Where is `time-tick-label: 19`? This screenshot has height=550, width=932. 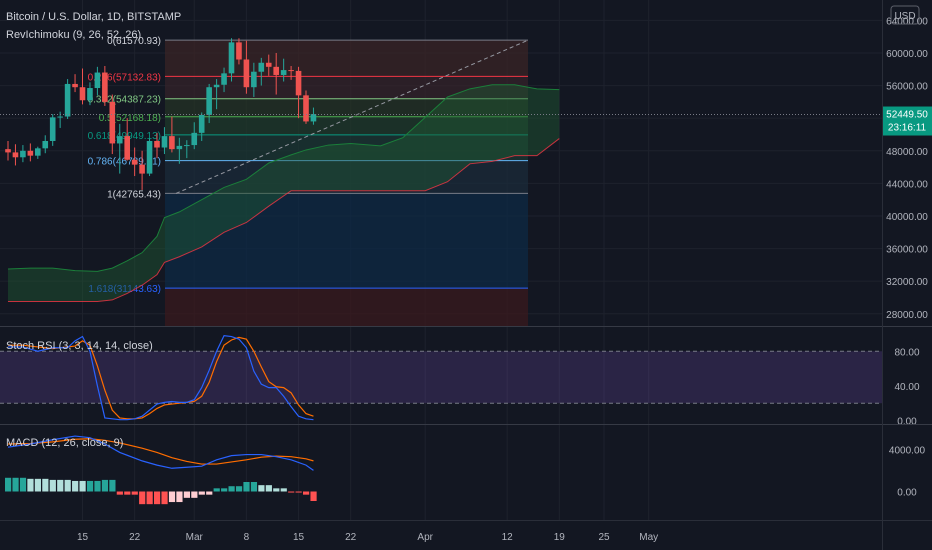
time-tick-label: 19 is located at coordinates (560, 537).